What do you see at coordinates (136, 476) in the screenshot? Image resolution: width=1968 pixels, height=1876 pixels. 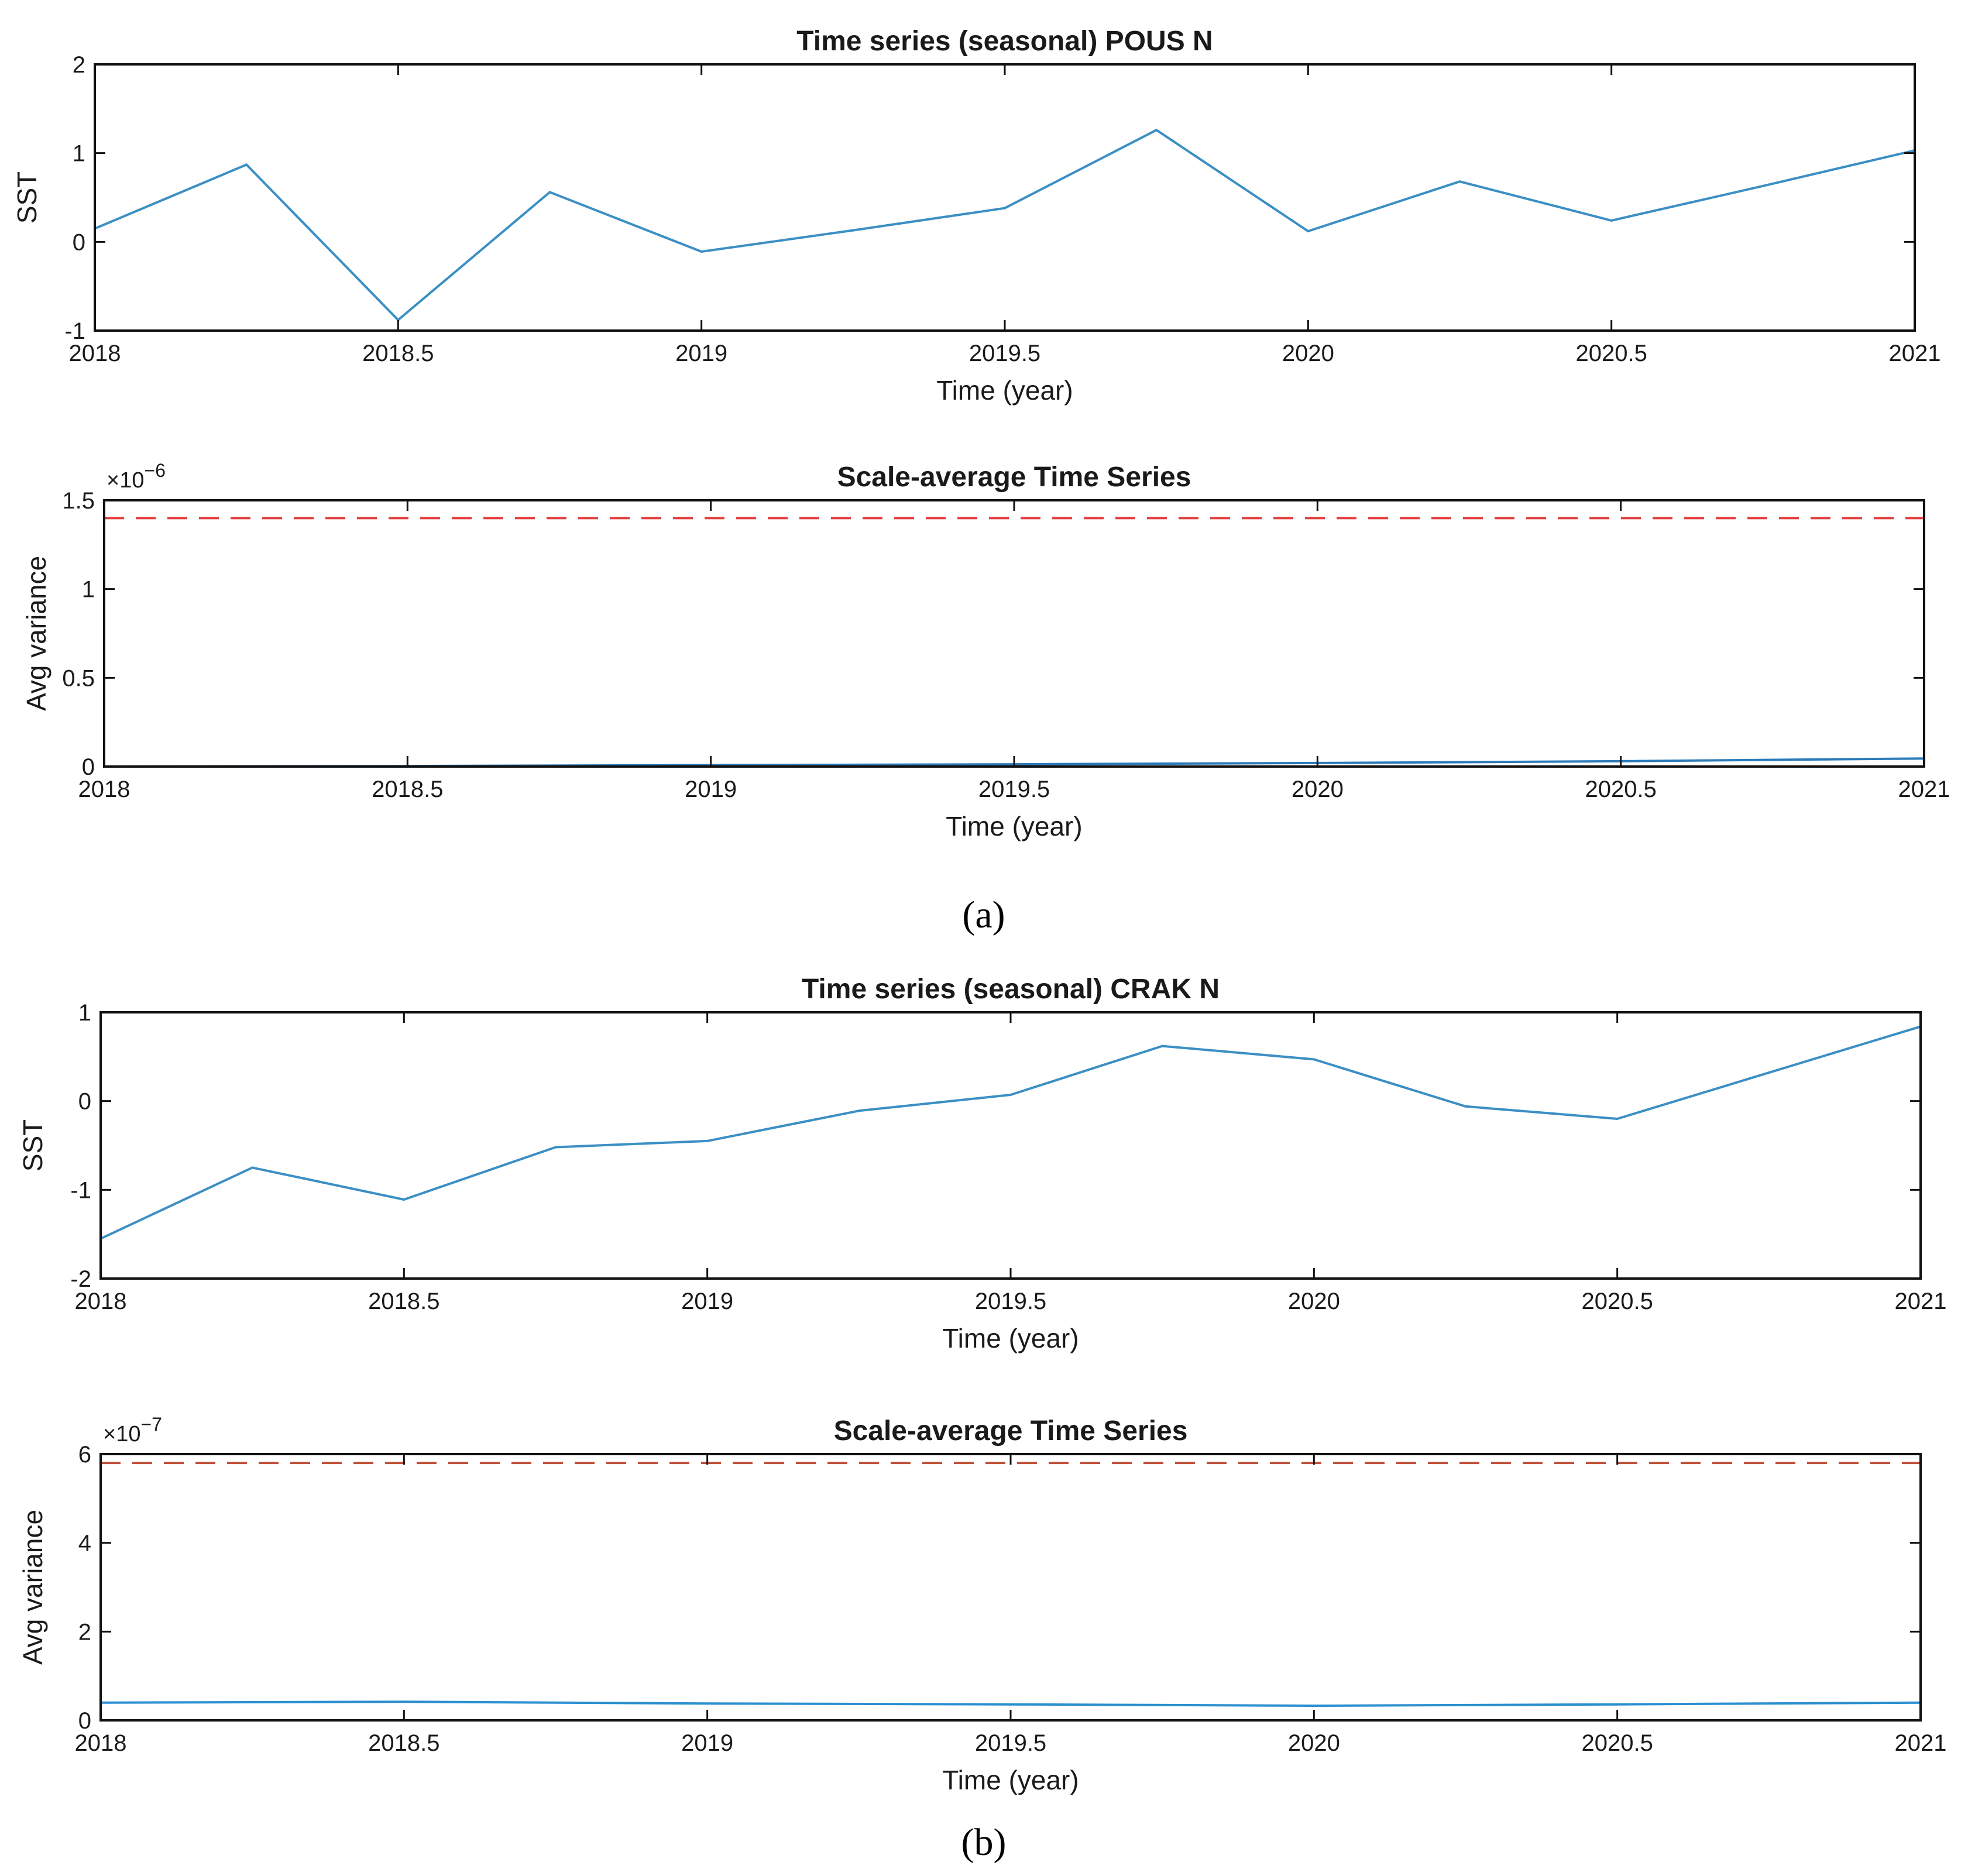 I see `y-axis-exponent: ×10⁻⁶` at bounding box center [136, 476].